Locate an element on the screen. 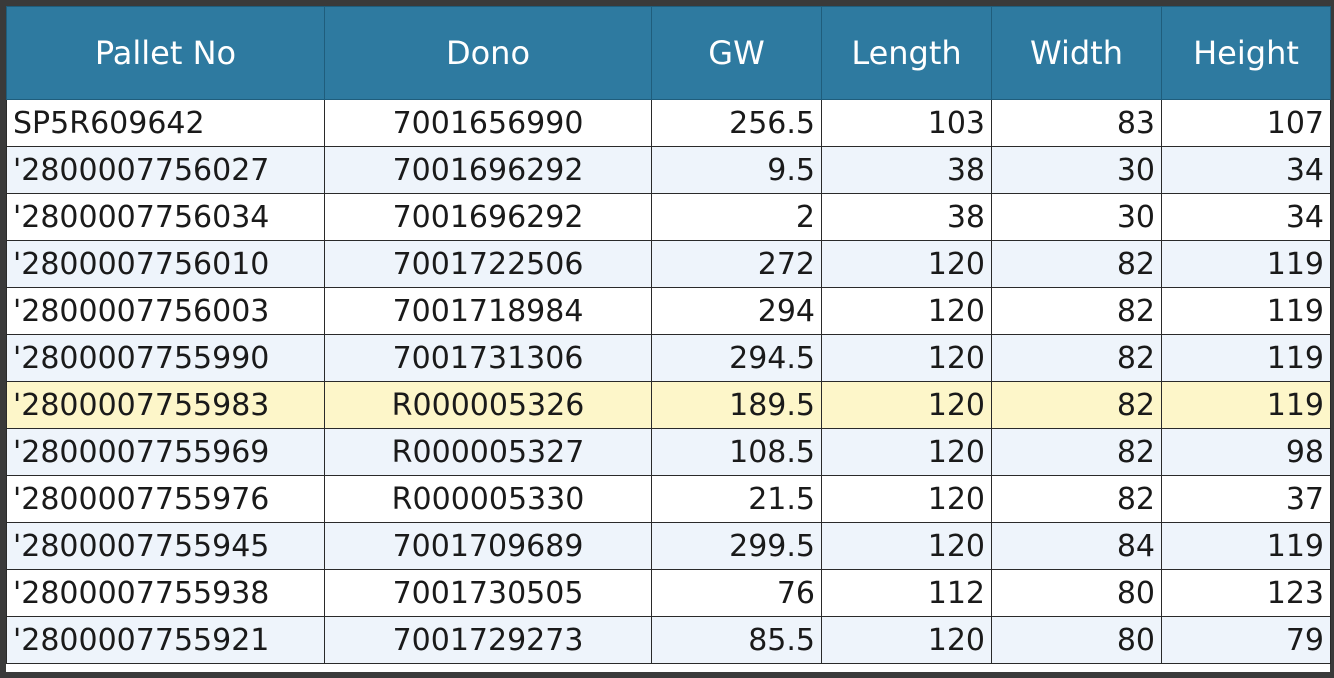 The image size is (1334, 678). cell-gw: 294.5 is located at coordinates (736, 358).